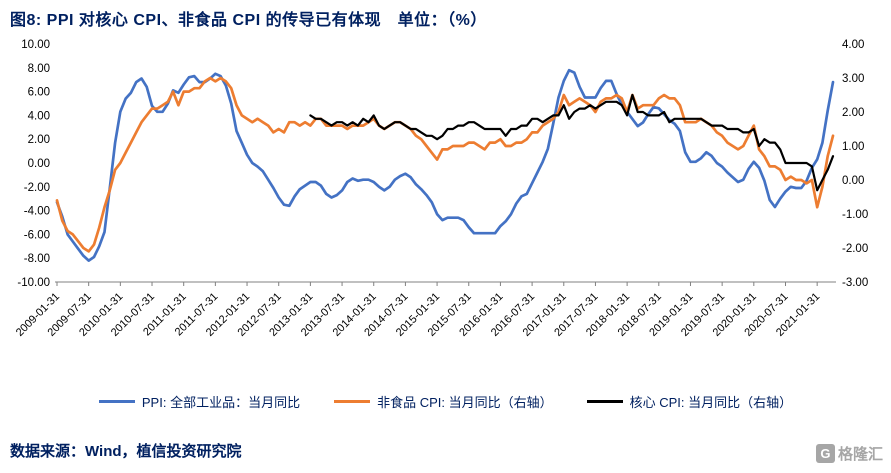 The image size is (891, 473). Describe the element at coordinates (825, 453) in the screenshot. I see `gelonghui-logo-icon: G` at that location.